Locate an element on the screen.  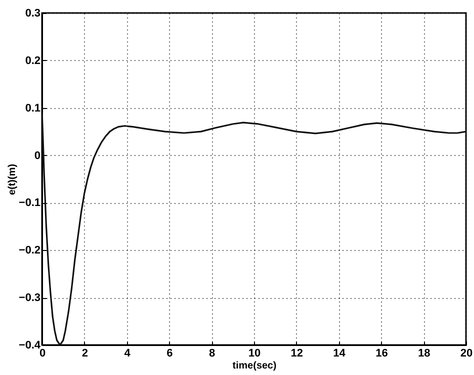
x-axis-title: time(sec) is located at coordinates (254, 366).